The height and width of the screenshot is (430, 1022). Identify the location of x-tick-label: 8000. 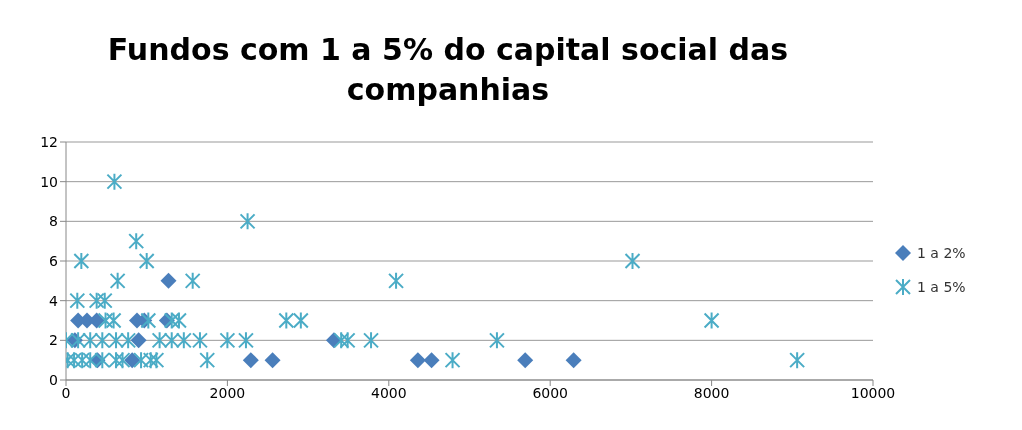
(711, 392).